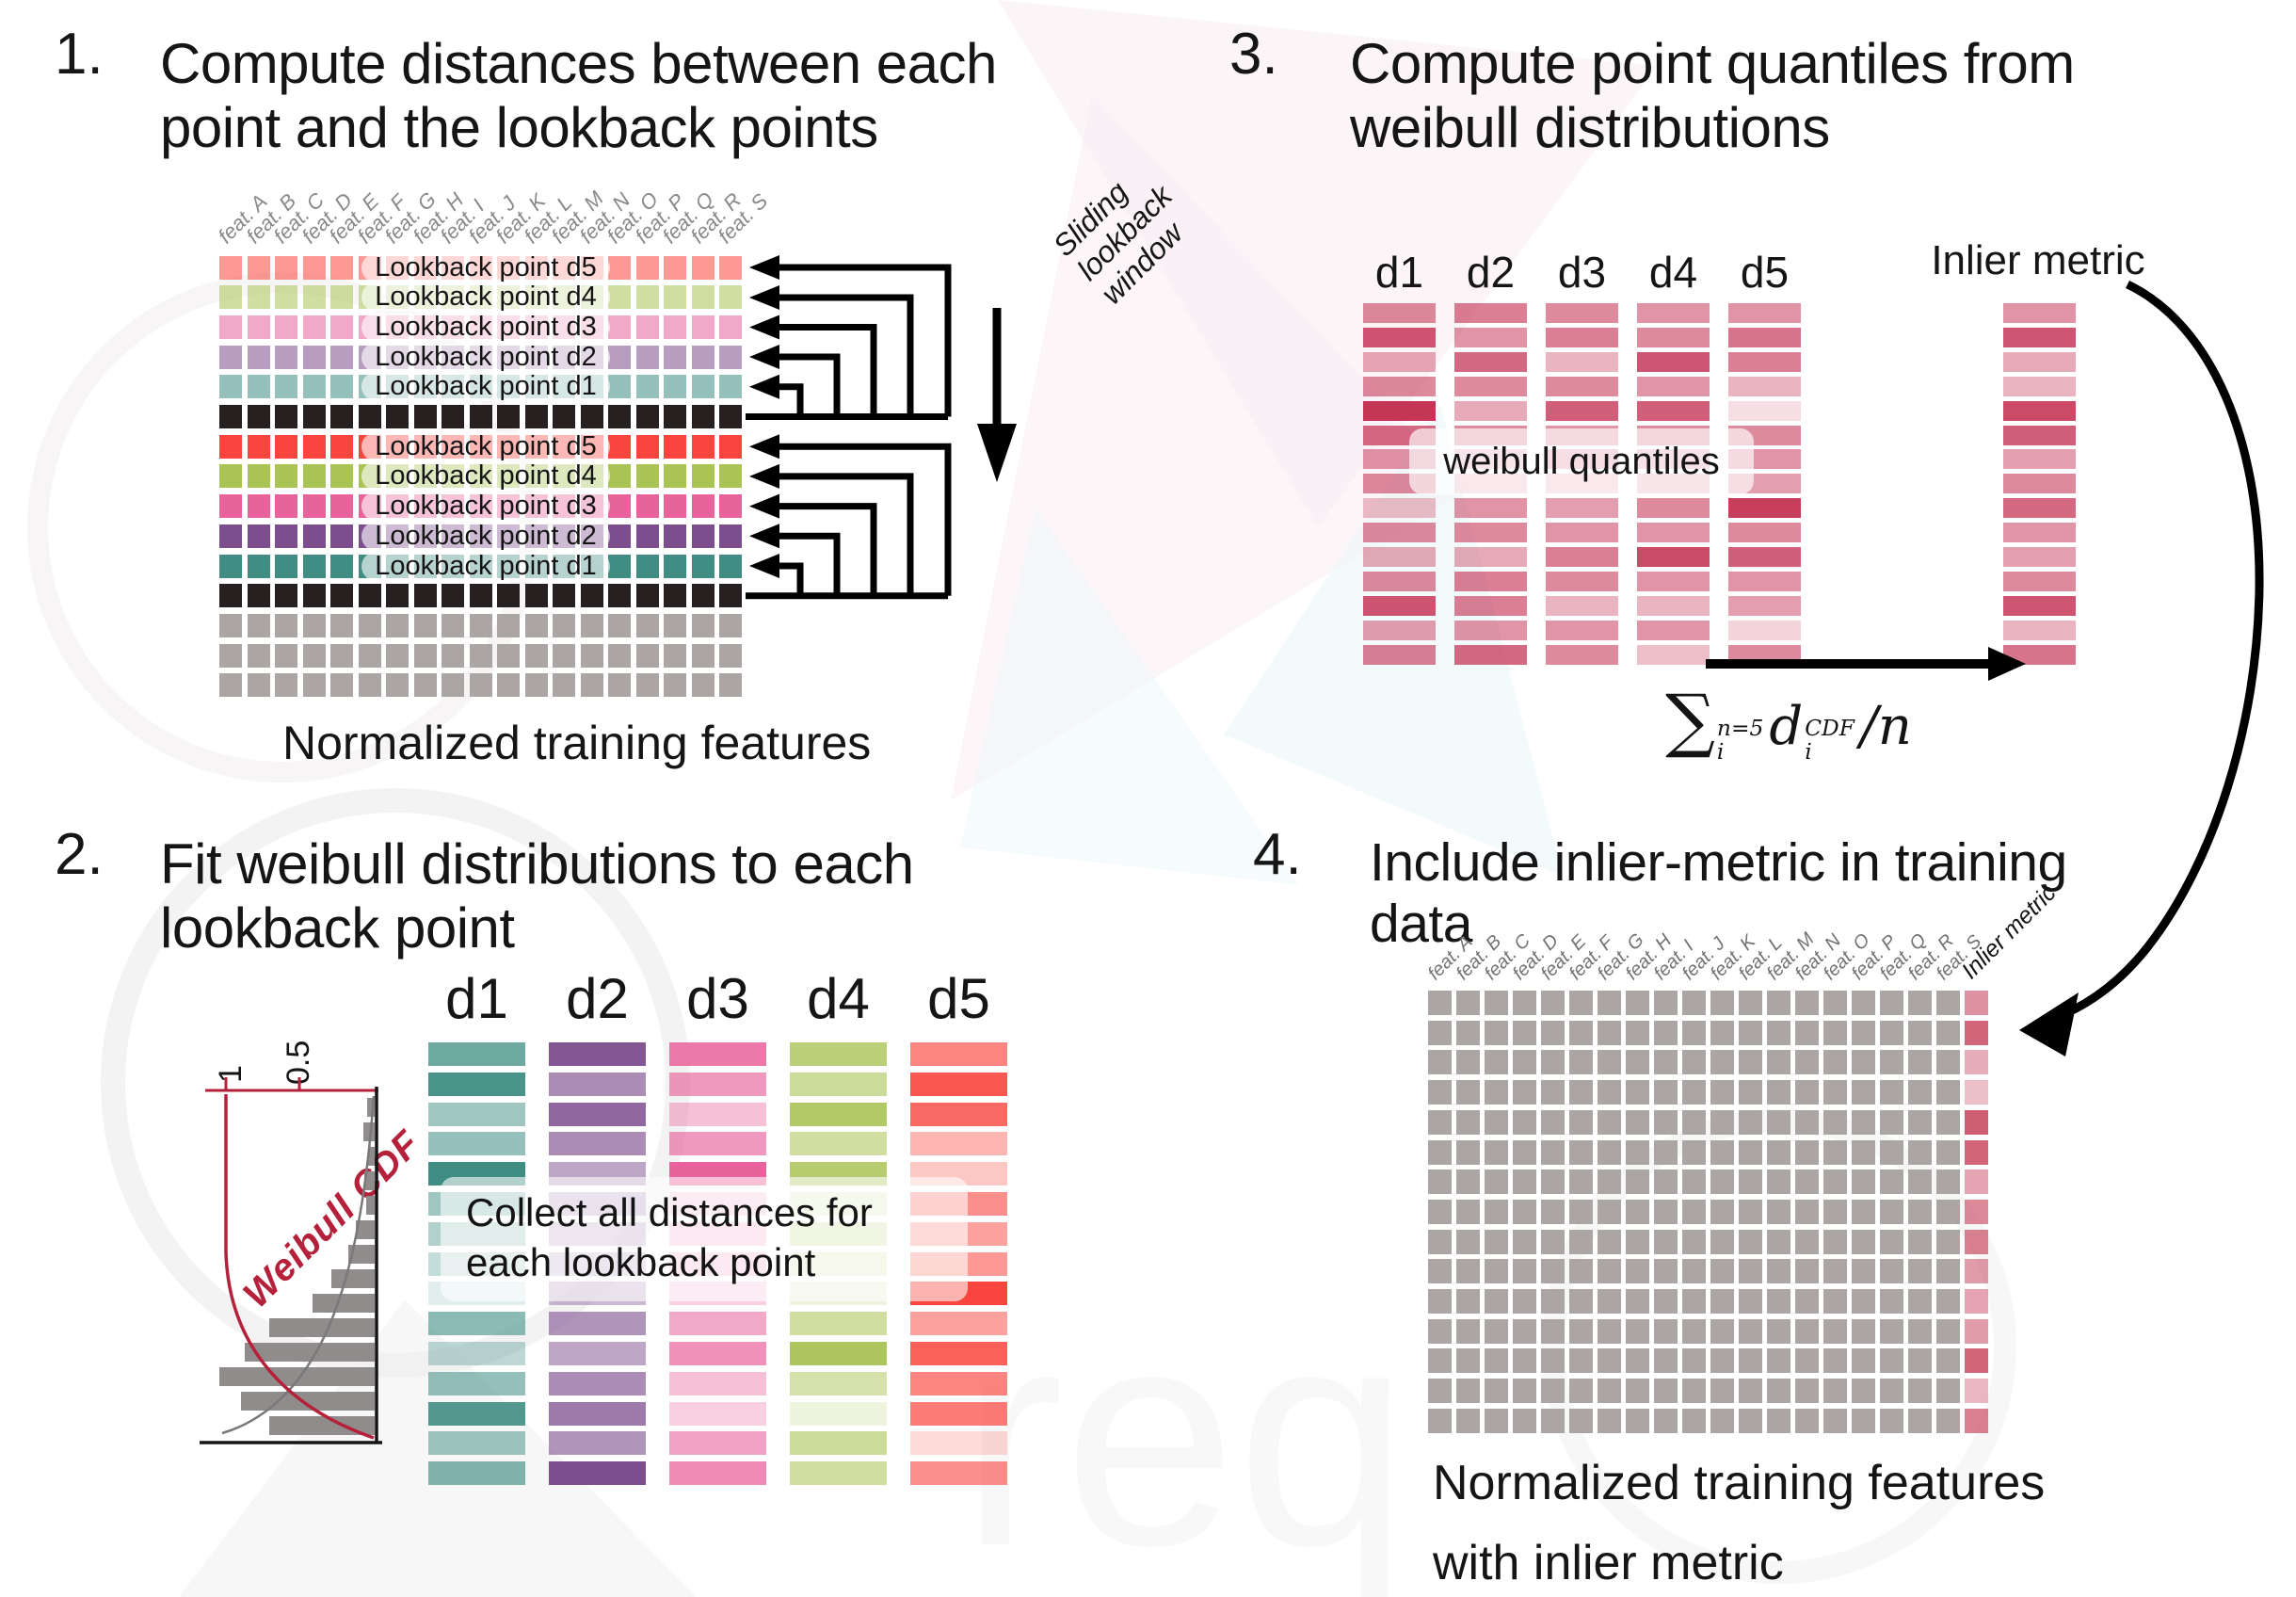  I want to click on divide-by-n: /n, so click(1885, 726).